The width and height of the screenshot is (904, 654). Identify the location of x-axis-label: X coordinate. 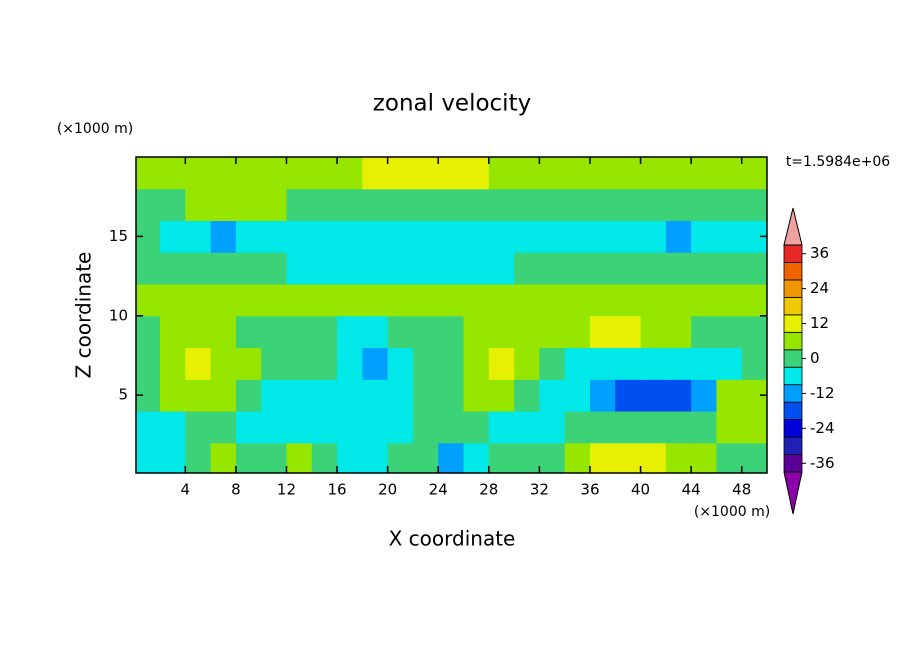
(452, 539).